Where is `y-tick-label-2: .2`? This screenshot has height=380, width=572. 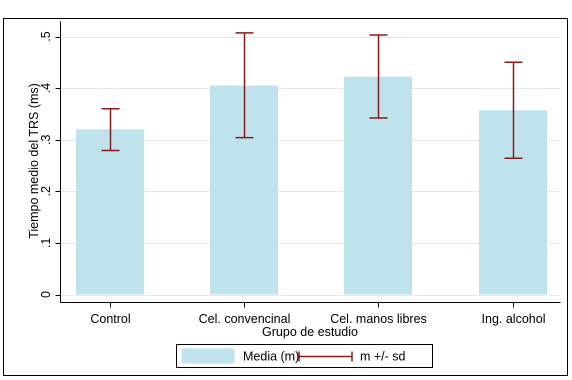 y-tick-label-2: .2 is located at coordinates (46, 191).